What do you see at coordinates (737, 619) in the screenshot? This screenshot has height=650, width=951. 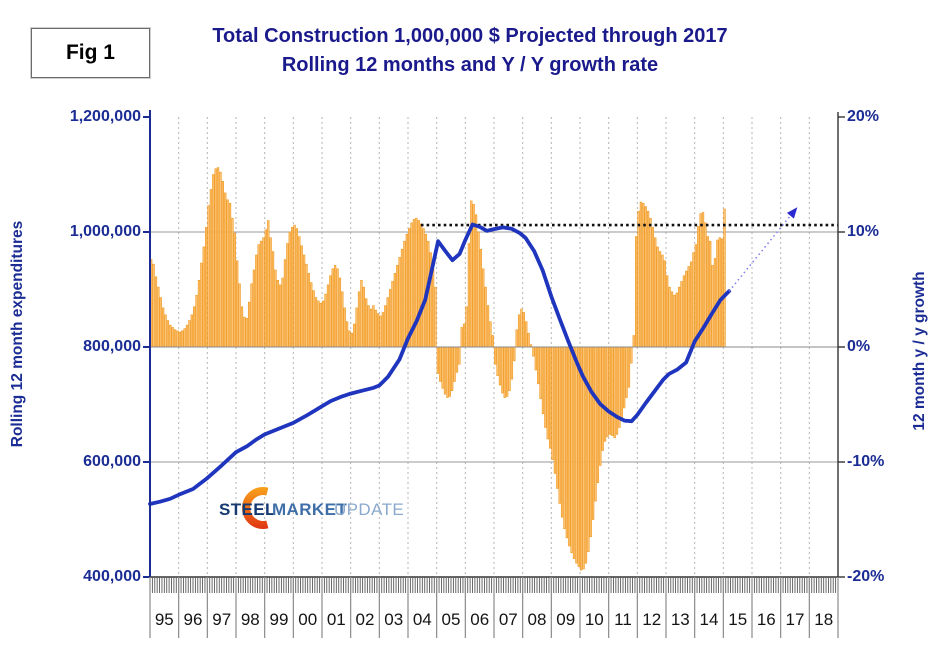 I see `year-label: 15` at bounding box center [737, 619].